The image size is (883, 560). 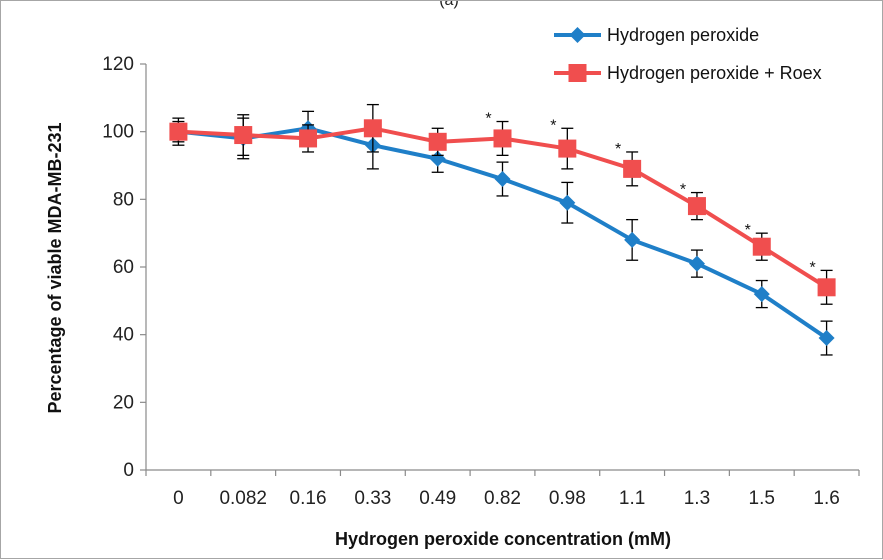 I want to click on x-tick-label: 0.16, so click(x=308, y=498).